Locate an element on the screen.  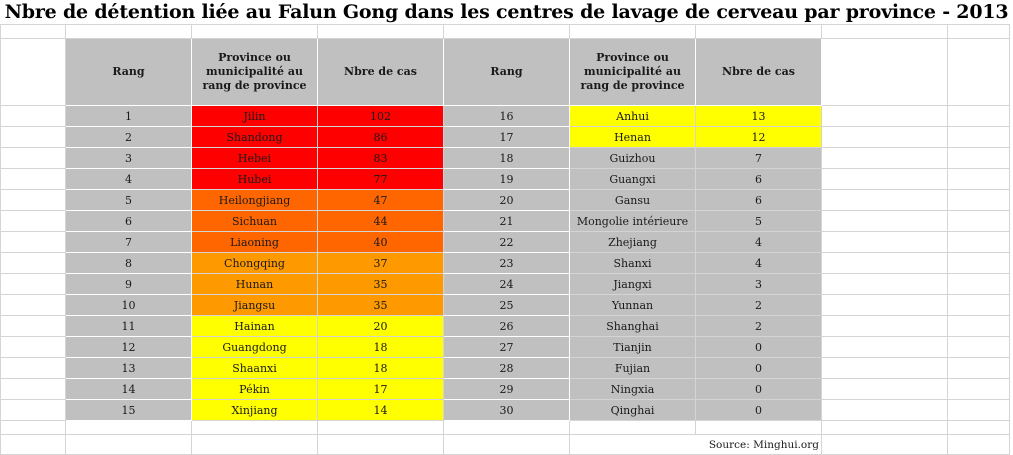
rank-cell: 19 is located at coordinates (506, 179).